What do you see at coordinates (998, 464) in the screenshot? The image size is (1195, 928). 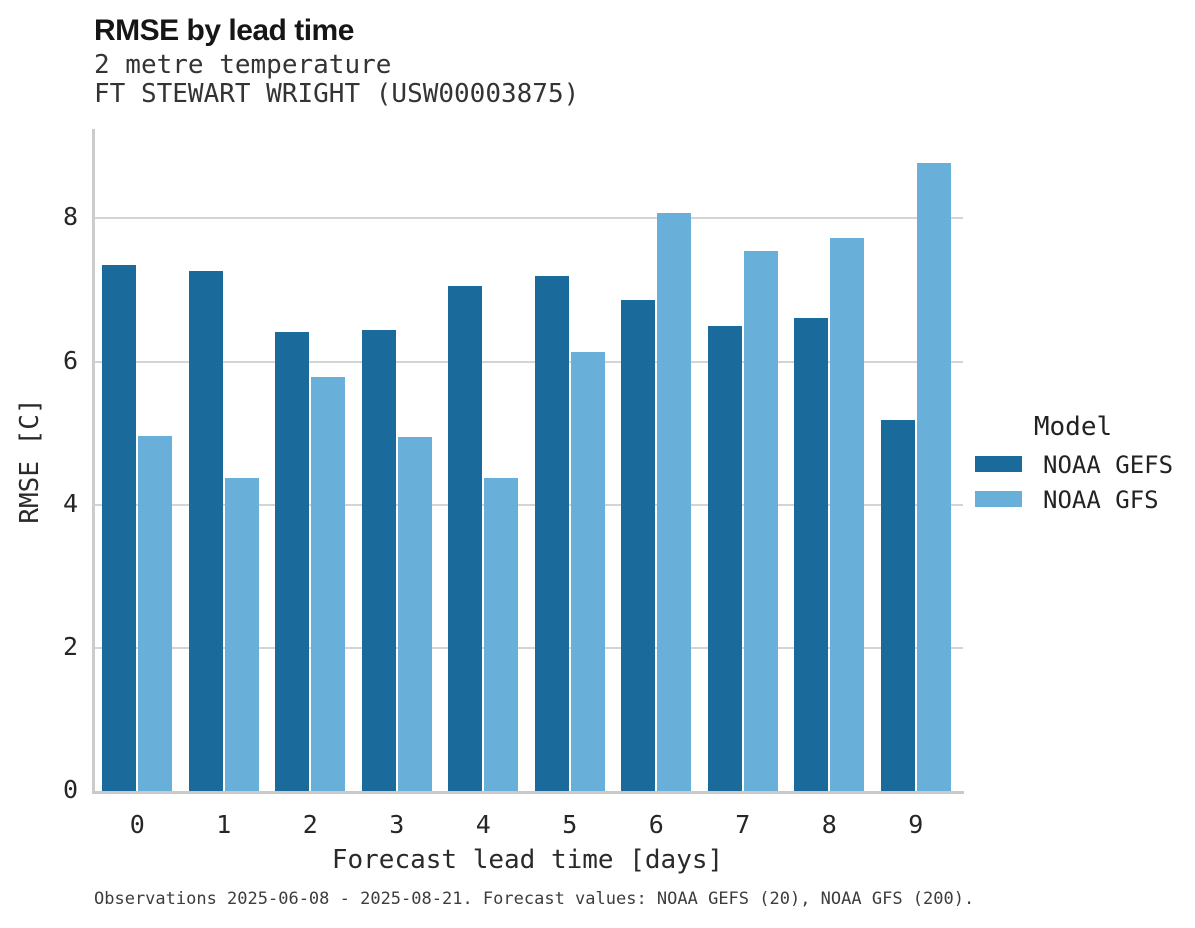 I see `legend-swatch-noaa-gefs` at bounding box center [998, 464].